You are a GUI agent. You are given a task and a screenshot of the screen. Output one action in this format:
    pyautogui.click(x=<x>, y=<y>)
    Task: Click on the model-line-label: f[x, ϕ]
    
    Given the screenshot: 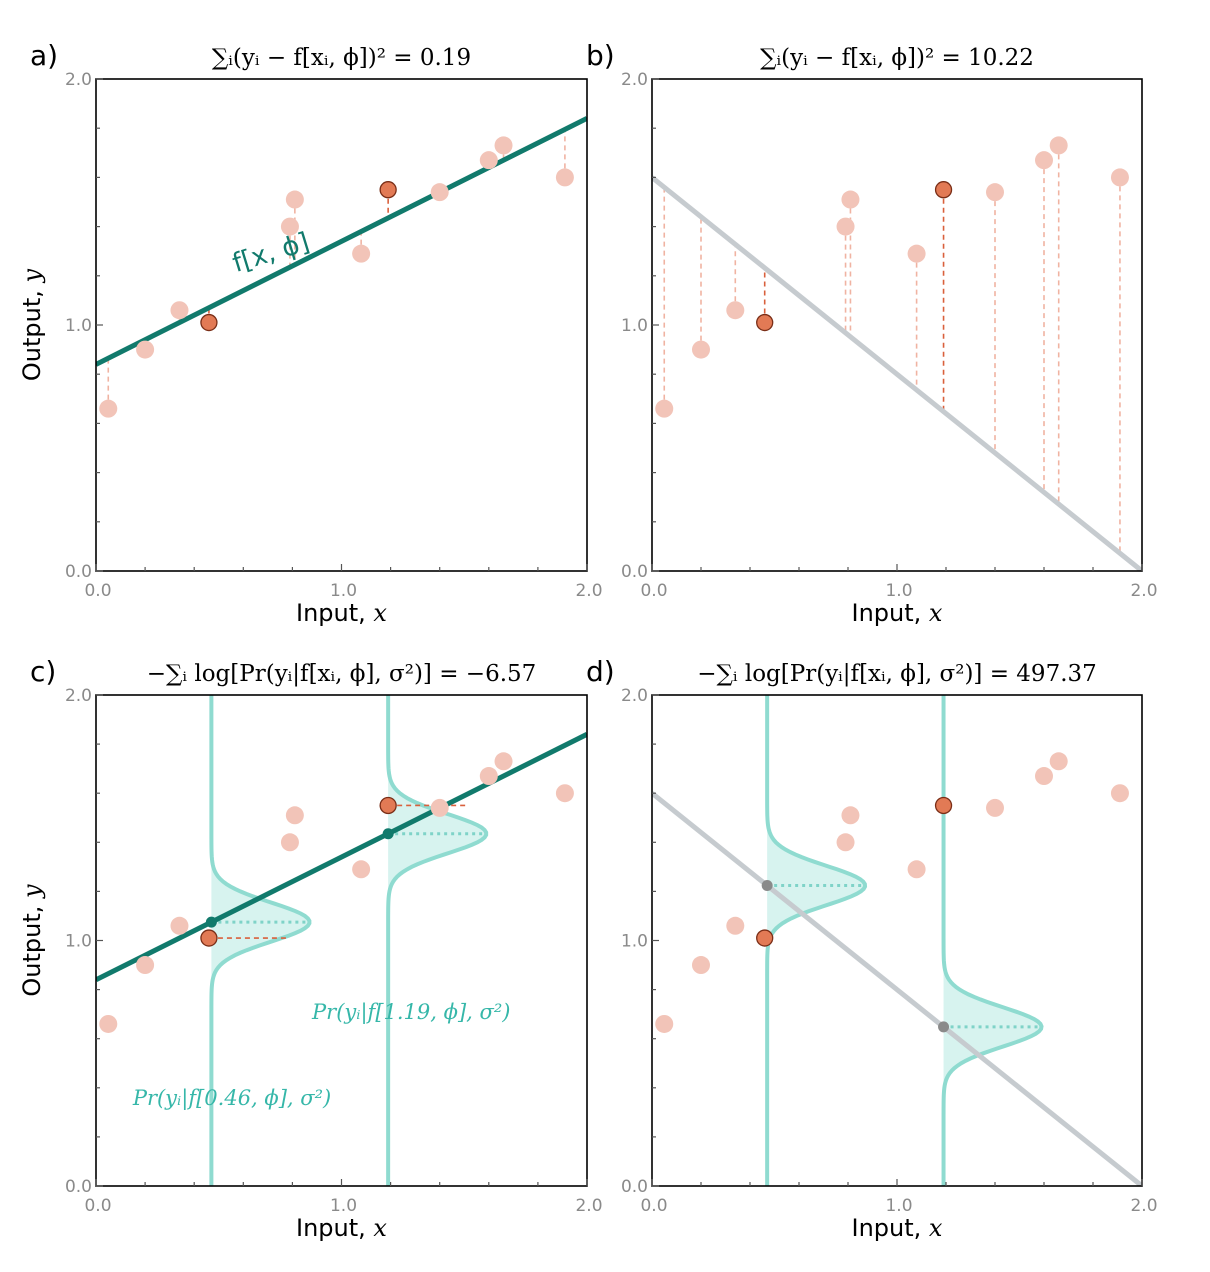 What is the action you would take?
    pyautogui.click(x=271, y=253)
    